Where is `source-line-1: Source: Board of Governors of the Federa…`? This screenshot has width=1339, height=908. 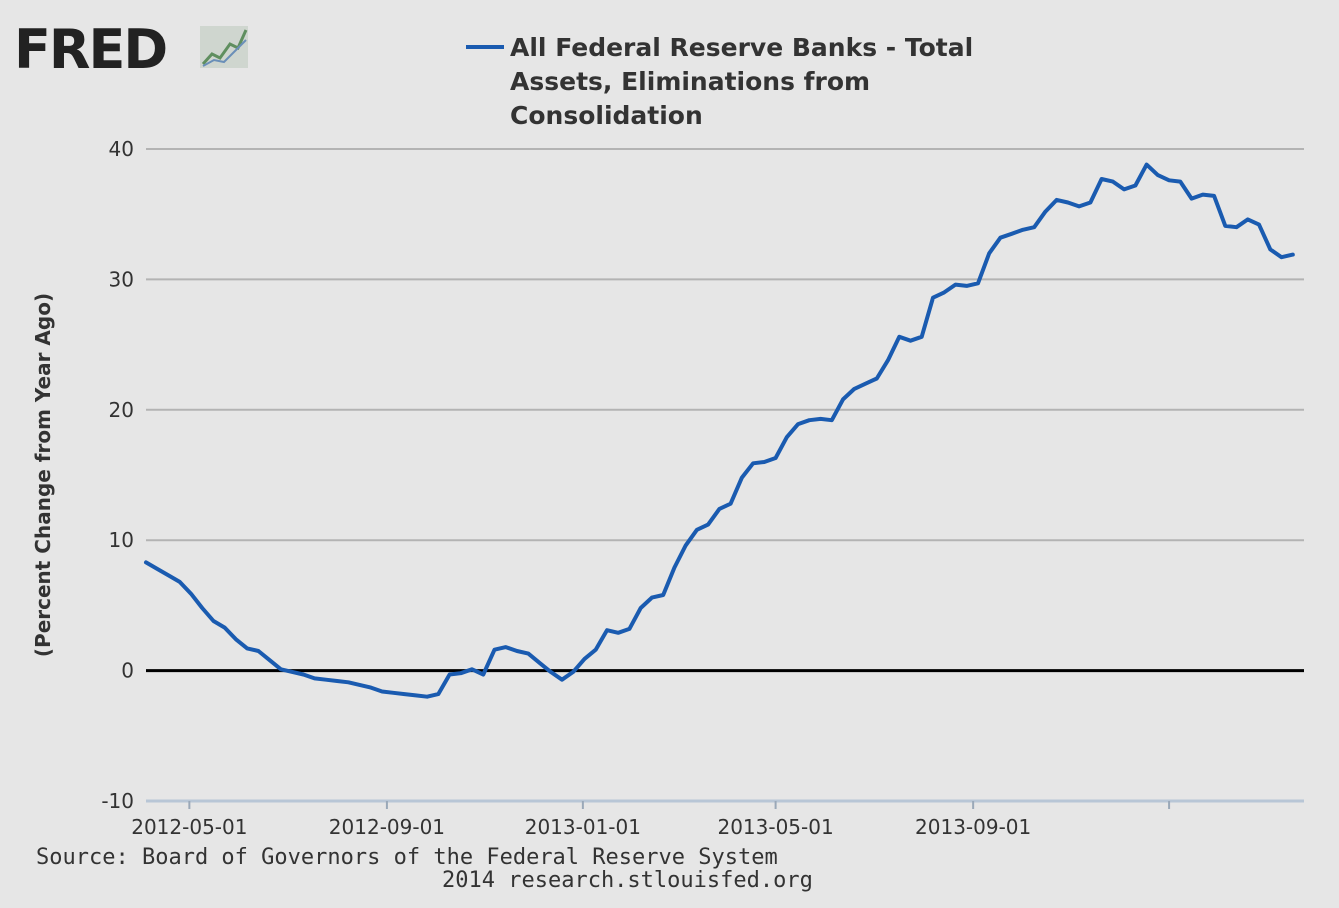 source-line-1: Source: Board of Governors of the Federa… is located at coordinates (407, 857).